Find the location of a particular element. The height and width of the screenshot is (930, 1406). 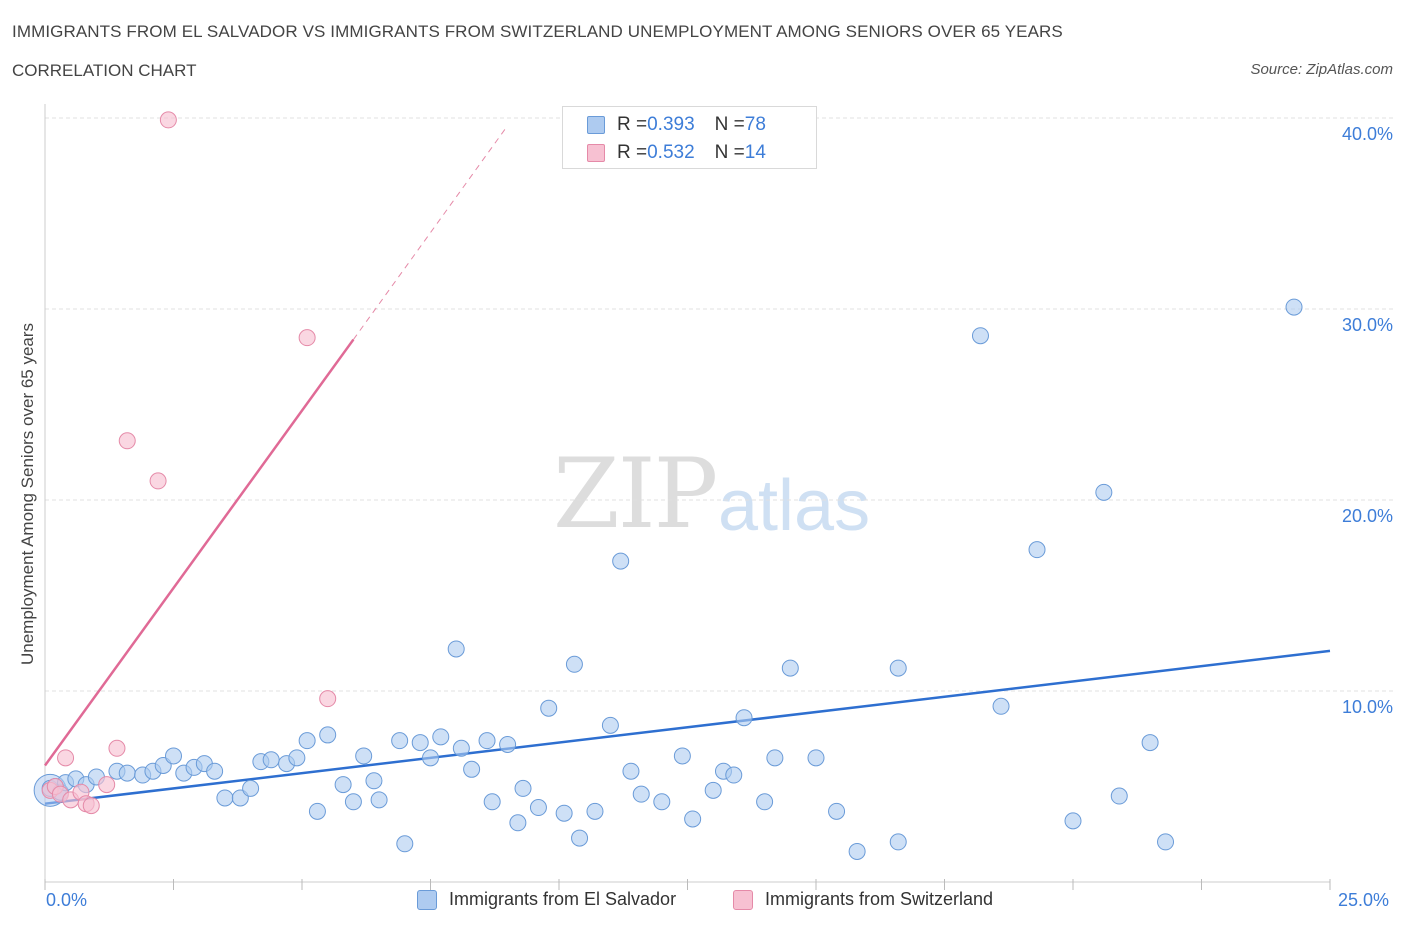

legend-r-value: 0.532 is located at coordinates (671, 152).